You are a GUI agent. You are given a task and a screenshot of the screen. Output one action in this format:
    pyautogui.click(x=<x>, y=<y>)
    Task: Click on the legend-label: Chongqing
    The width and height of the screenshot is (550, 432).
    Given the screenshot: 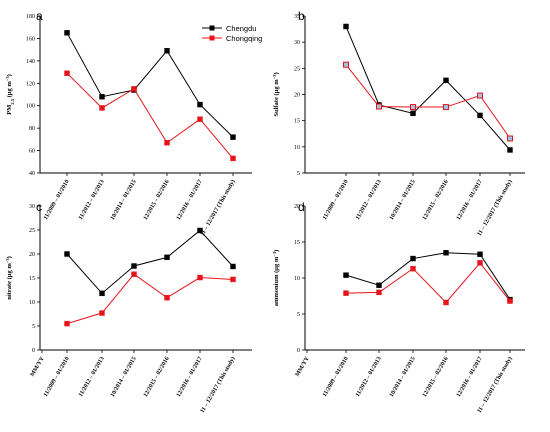 What is the action you would take?
    pyautogui.click(x=244, y=38)
    